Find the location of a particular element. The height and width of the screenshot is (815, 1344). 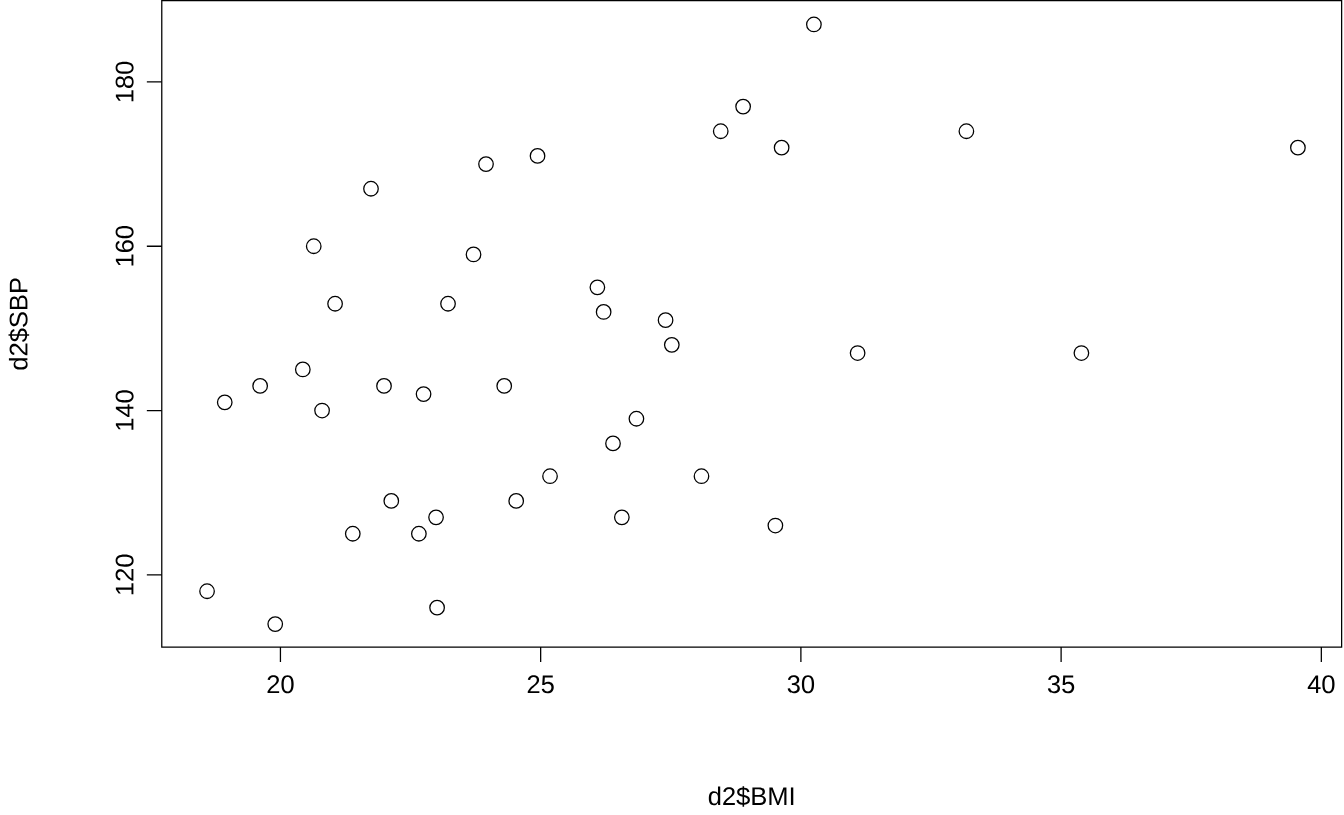

x-tick-label: 25 is located at coordinates (540, 684).